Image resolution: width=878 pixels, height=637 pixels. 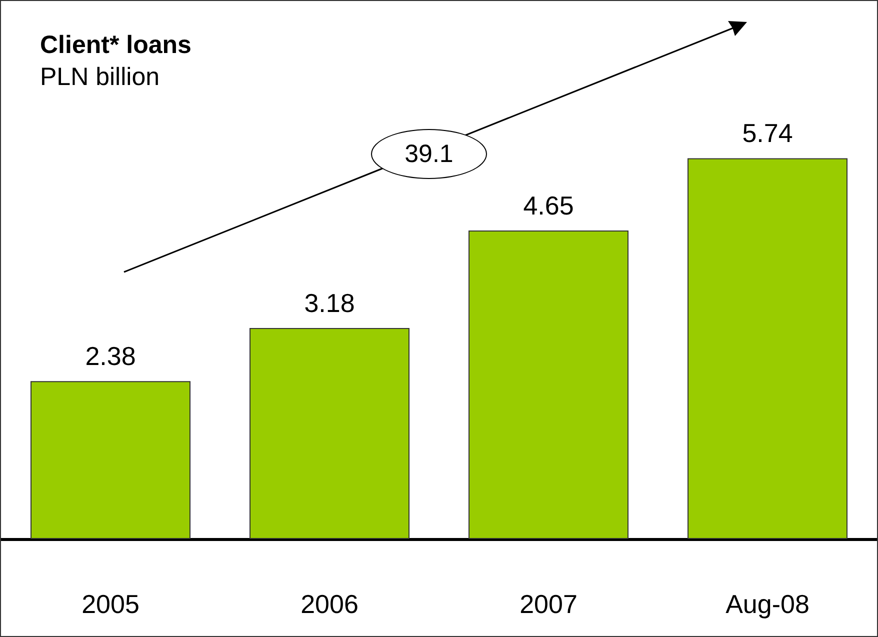 I want to click on x-tick-label: 2005, so click(x=111, y=604).